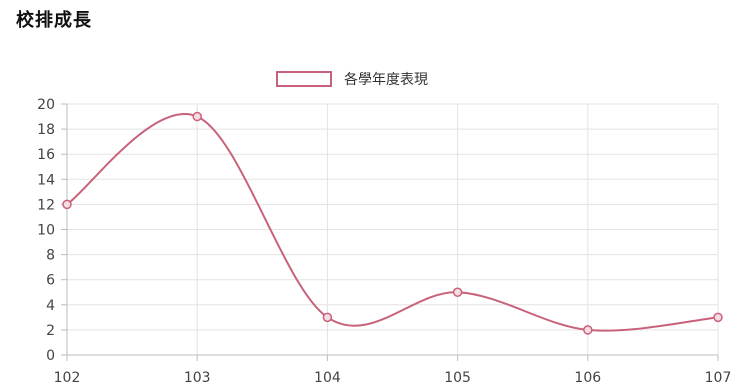  Describe the element at coordinates (386, 80) in the screenshot. I see `legend-label: 各學年度表現` at that location.